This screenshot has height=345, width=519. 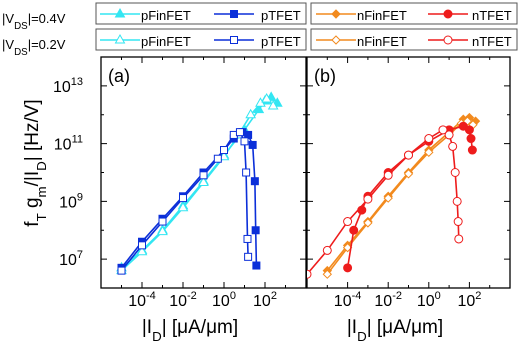 I want to click on x-tick-label-a: 10⁰, so click(x=224, y=300).